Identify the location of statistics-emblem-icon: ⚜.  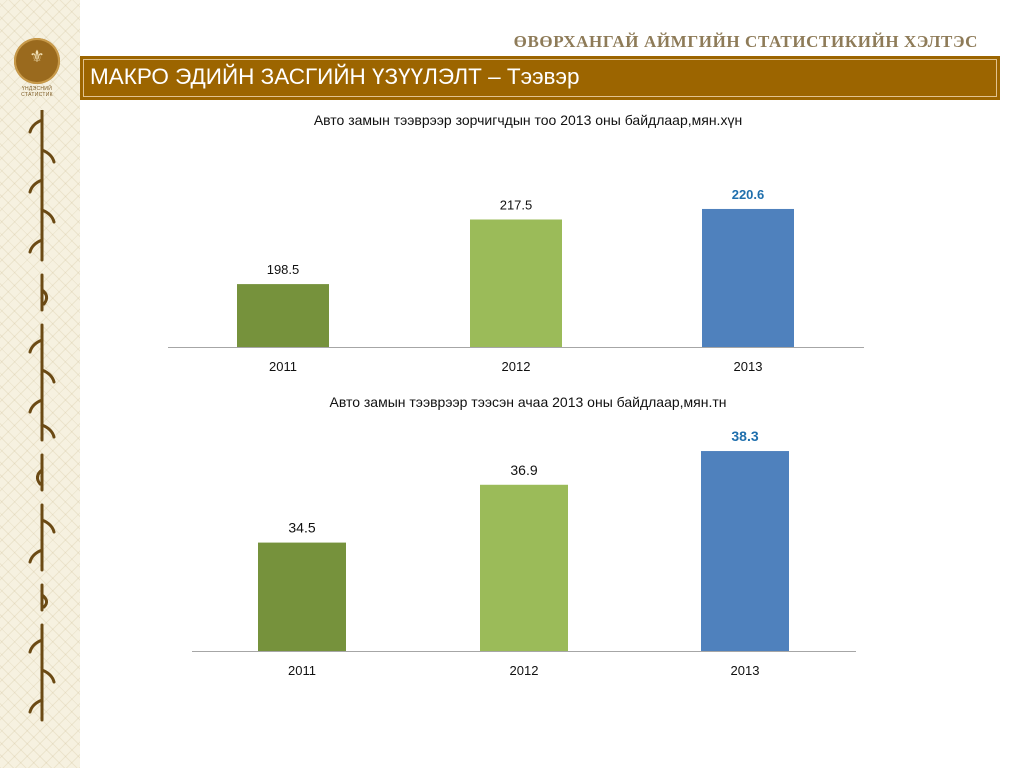
(37, 61).